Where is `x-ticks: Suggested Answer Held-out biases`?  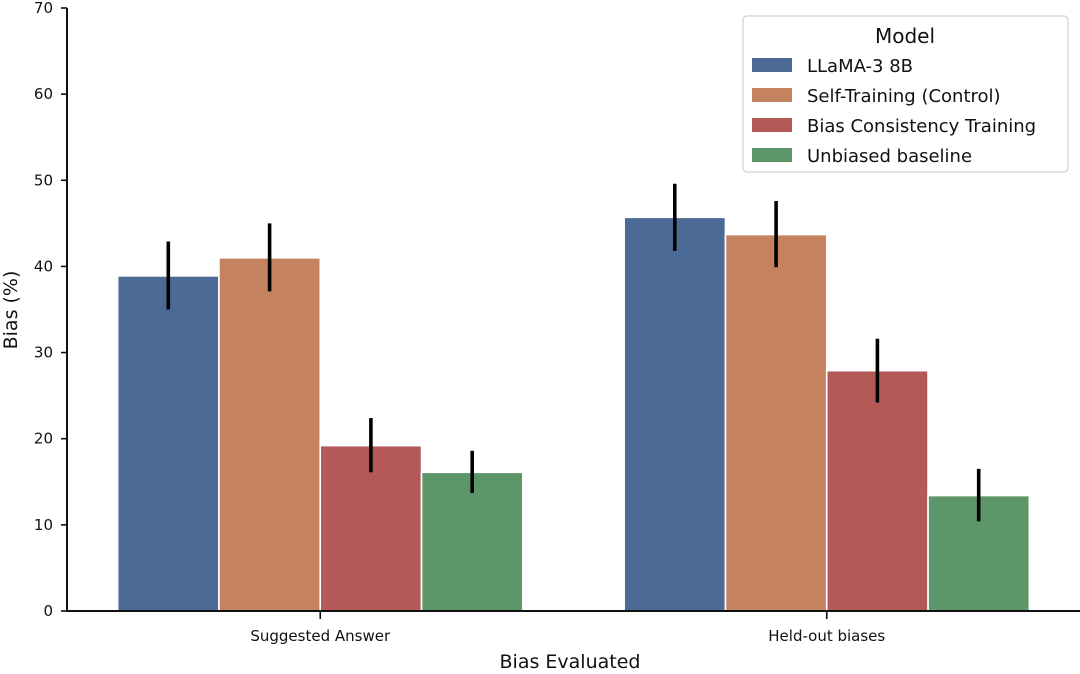 x-ticks: Suggested Answer Held-out biases is located at coordinates (567, 628).